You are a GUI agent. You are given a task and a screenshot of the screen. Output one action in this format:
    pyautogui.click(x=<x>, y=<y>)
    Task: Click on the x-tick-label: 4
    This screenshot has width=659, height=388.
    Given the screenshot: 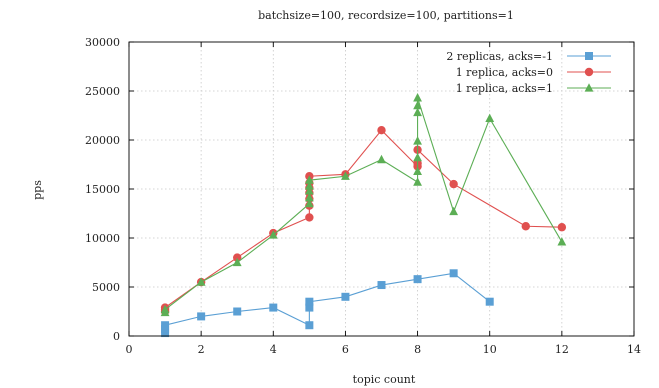 What is the action you would take?
    pyautogui.click(x=273, y=349)
    